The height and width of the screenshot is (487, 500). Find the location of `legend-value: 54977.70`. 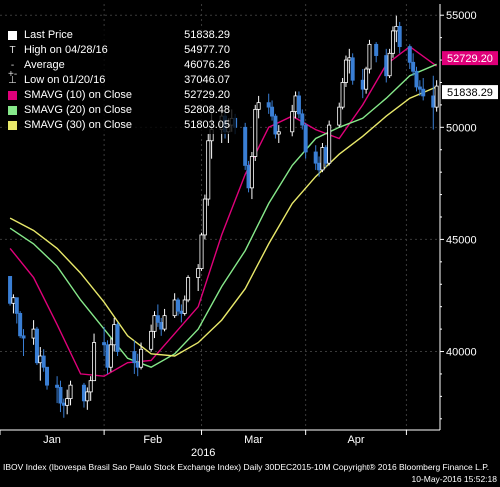

legend-value: 54977.70 is located at coordinates (207, 50).